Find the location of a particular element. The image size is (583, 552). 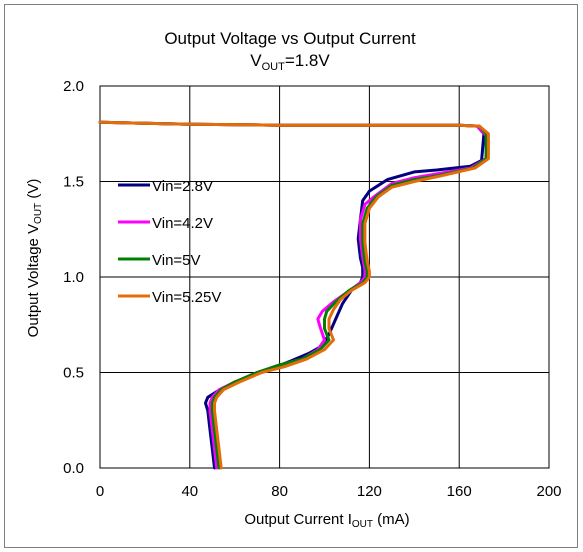

legend-label: Vin=4.2V is located at coordinates (182, 223).